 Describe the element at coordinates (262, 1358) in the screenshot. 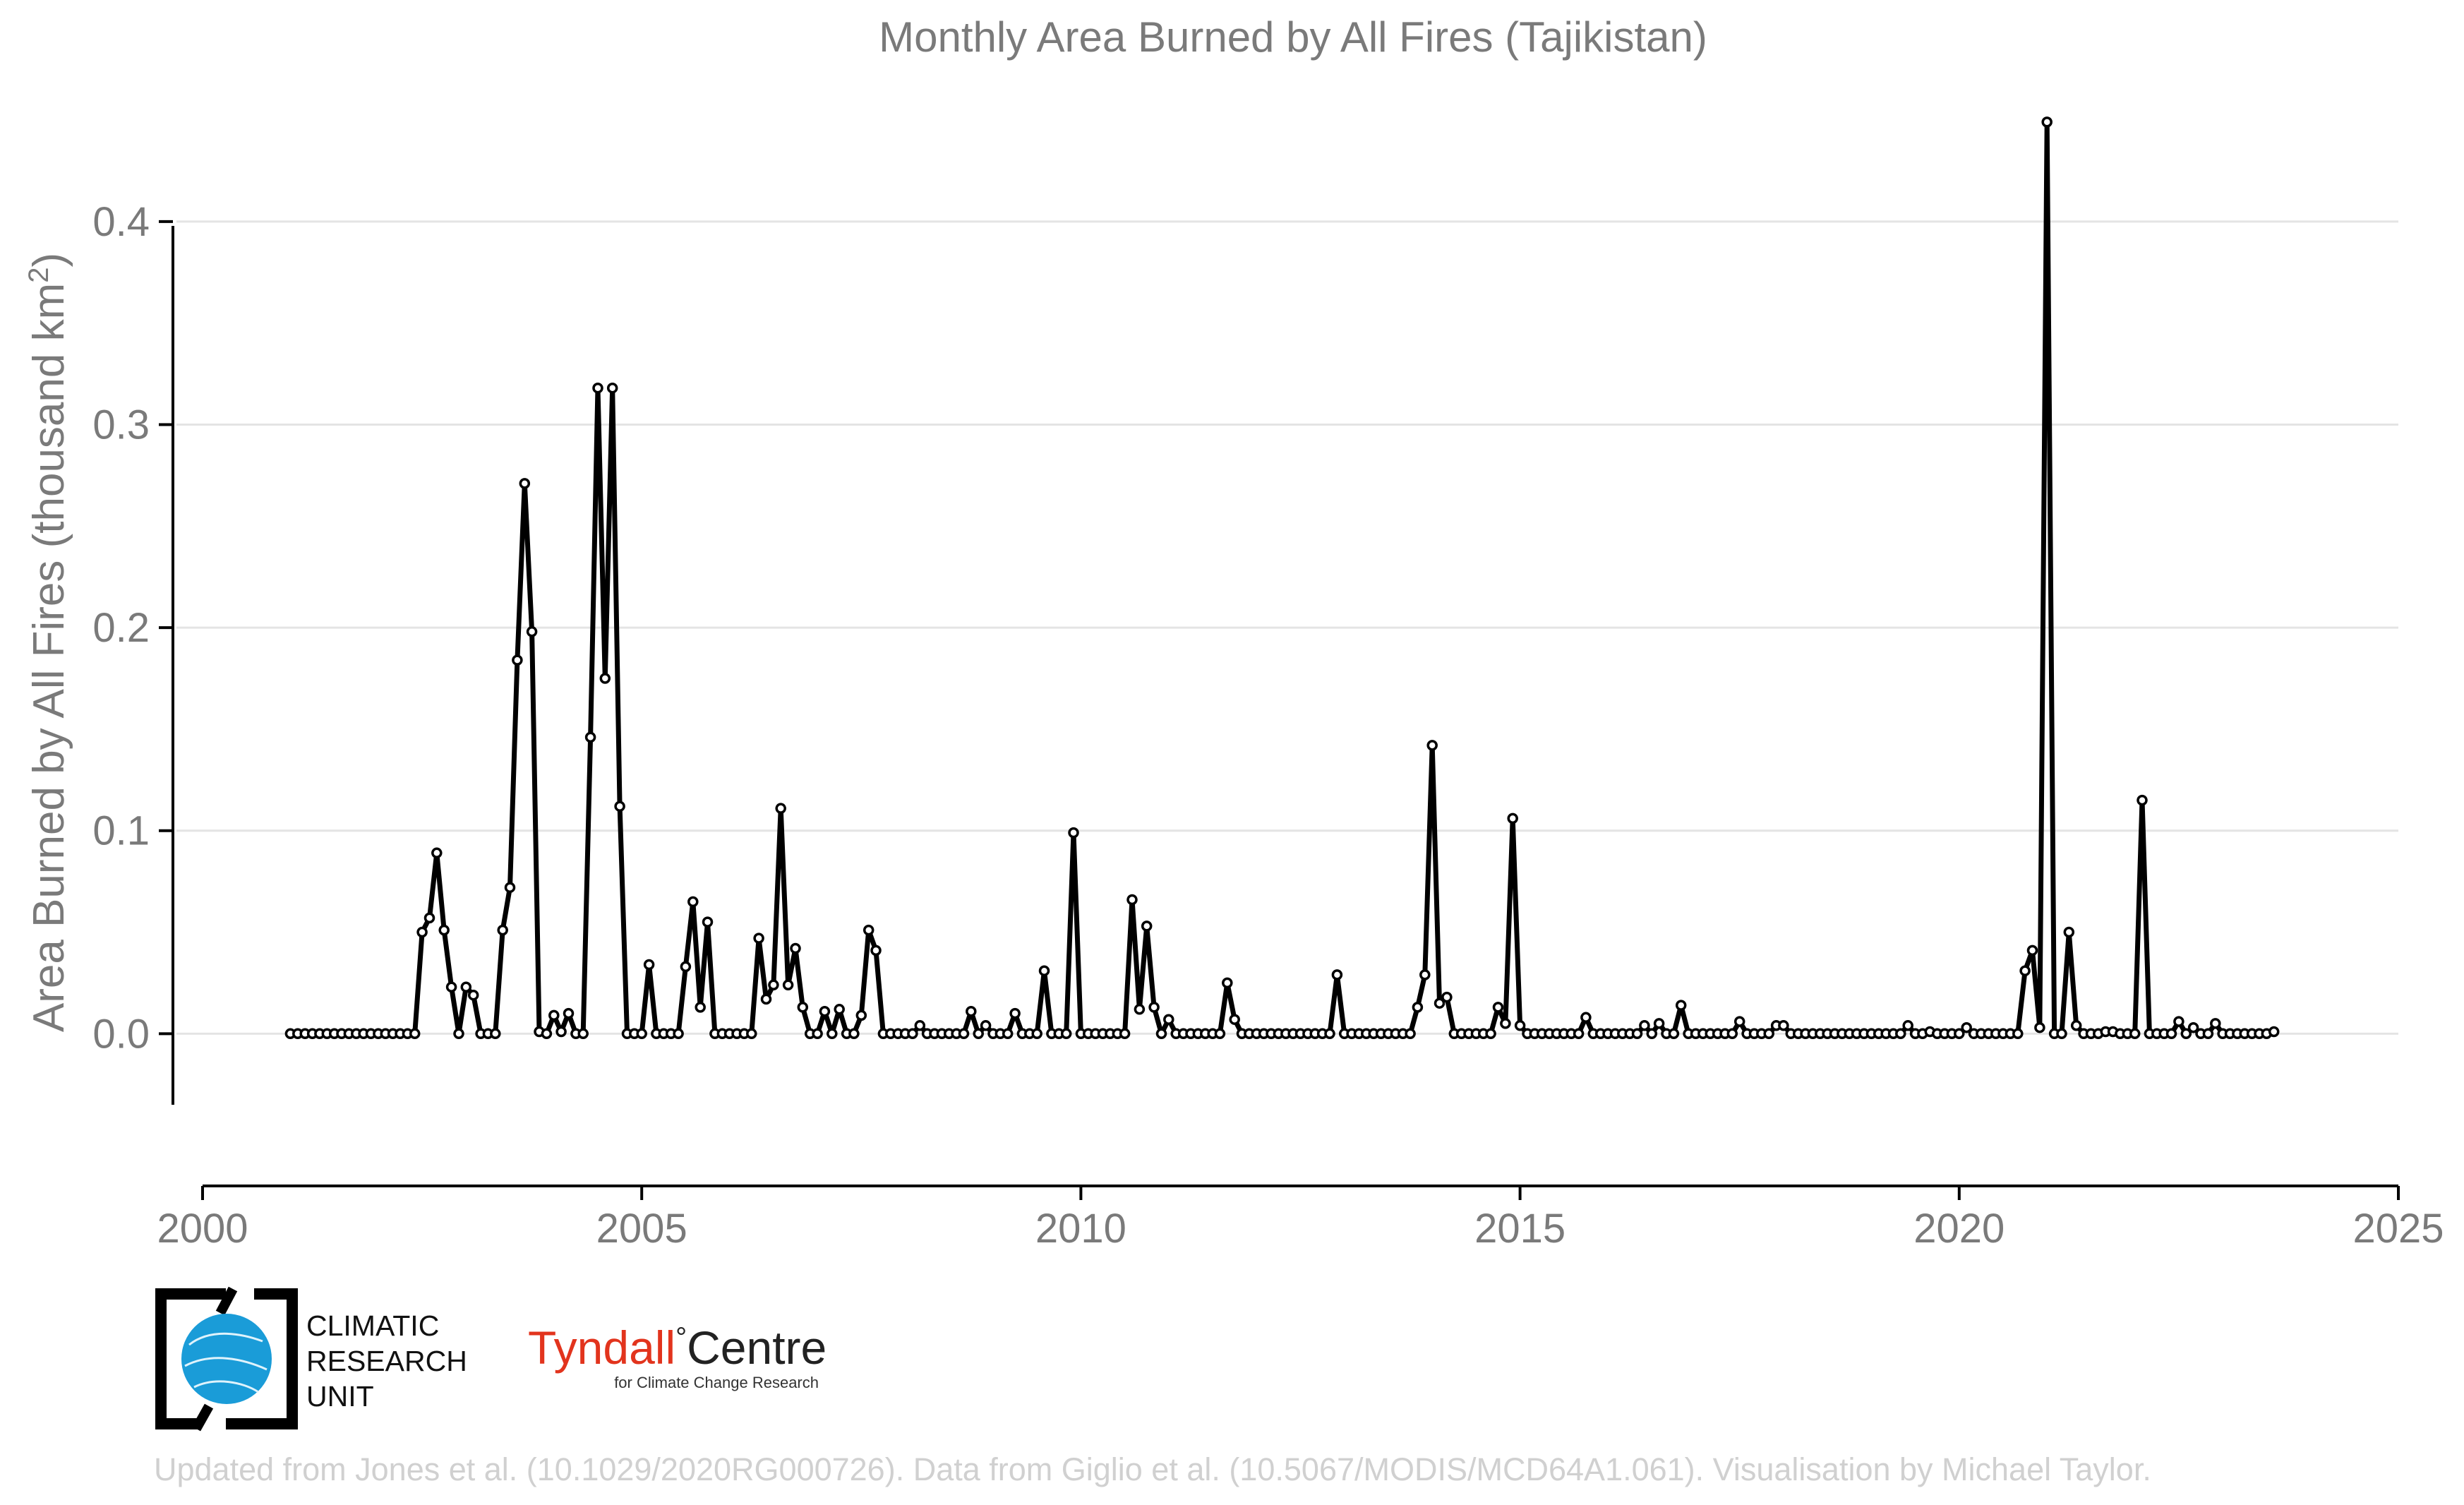

I see `cru-bracket-right` at that location.